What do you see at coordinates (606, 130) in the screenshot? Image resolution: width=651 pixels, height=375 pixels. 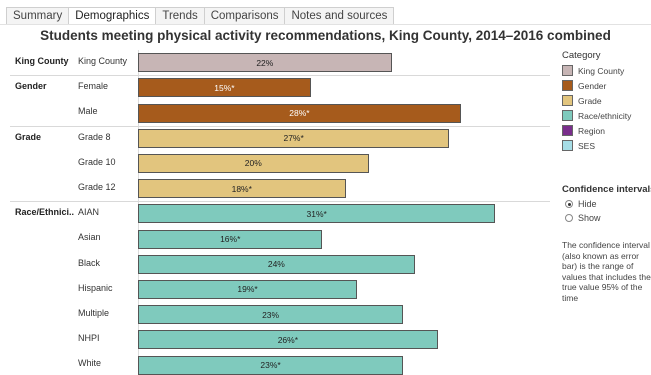 I see `legend-item: Region` at bounding box center [606, 130].